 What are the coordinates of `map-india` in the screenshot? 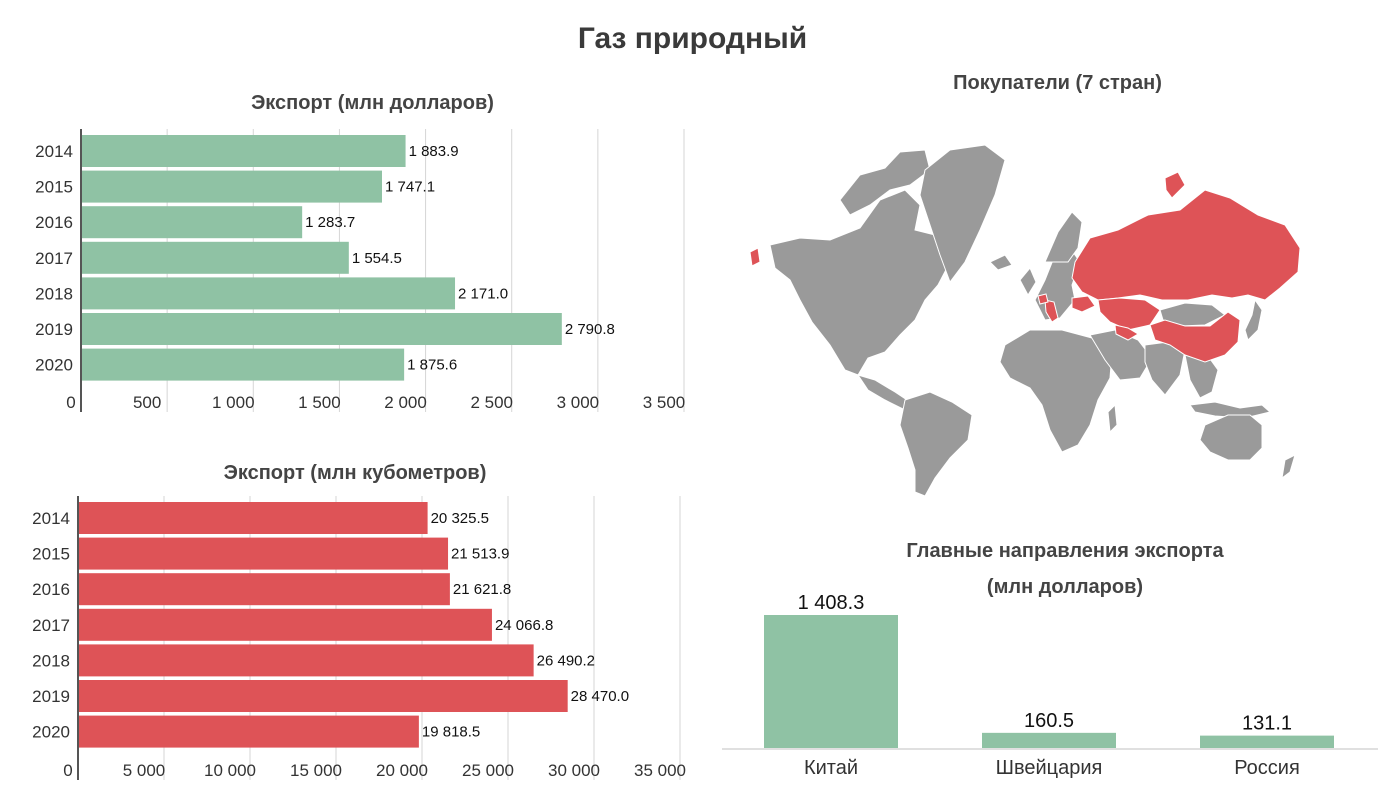 It's located at (1165, 368).